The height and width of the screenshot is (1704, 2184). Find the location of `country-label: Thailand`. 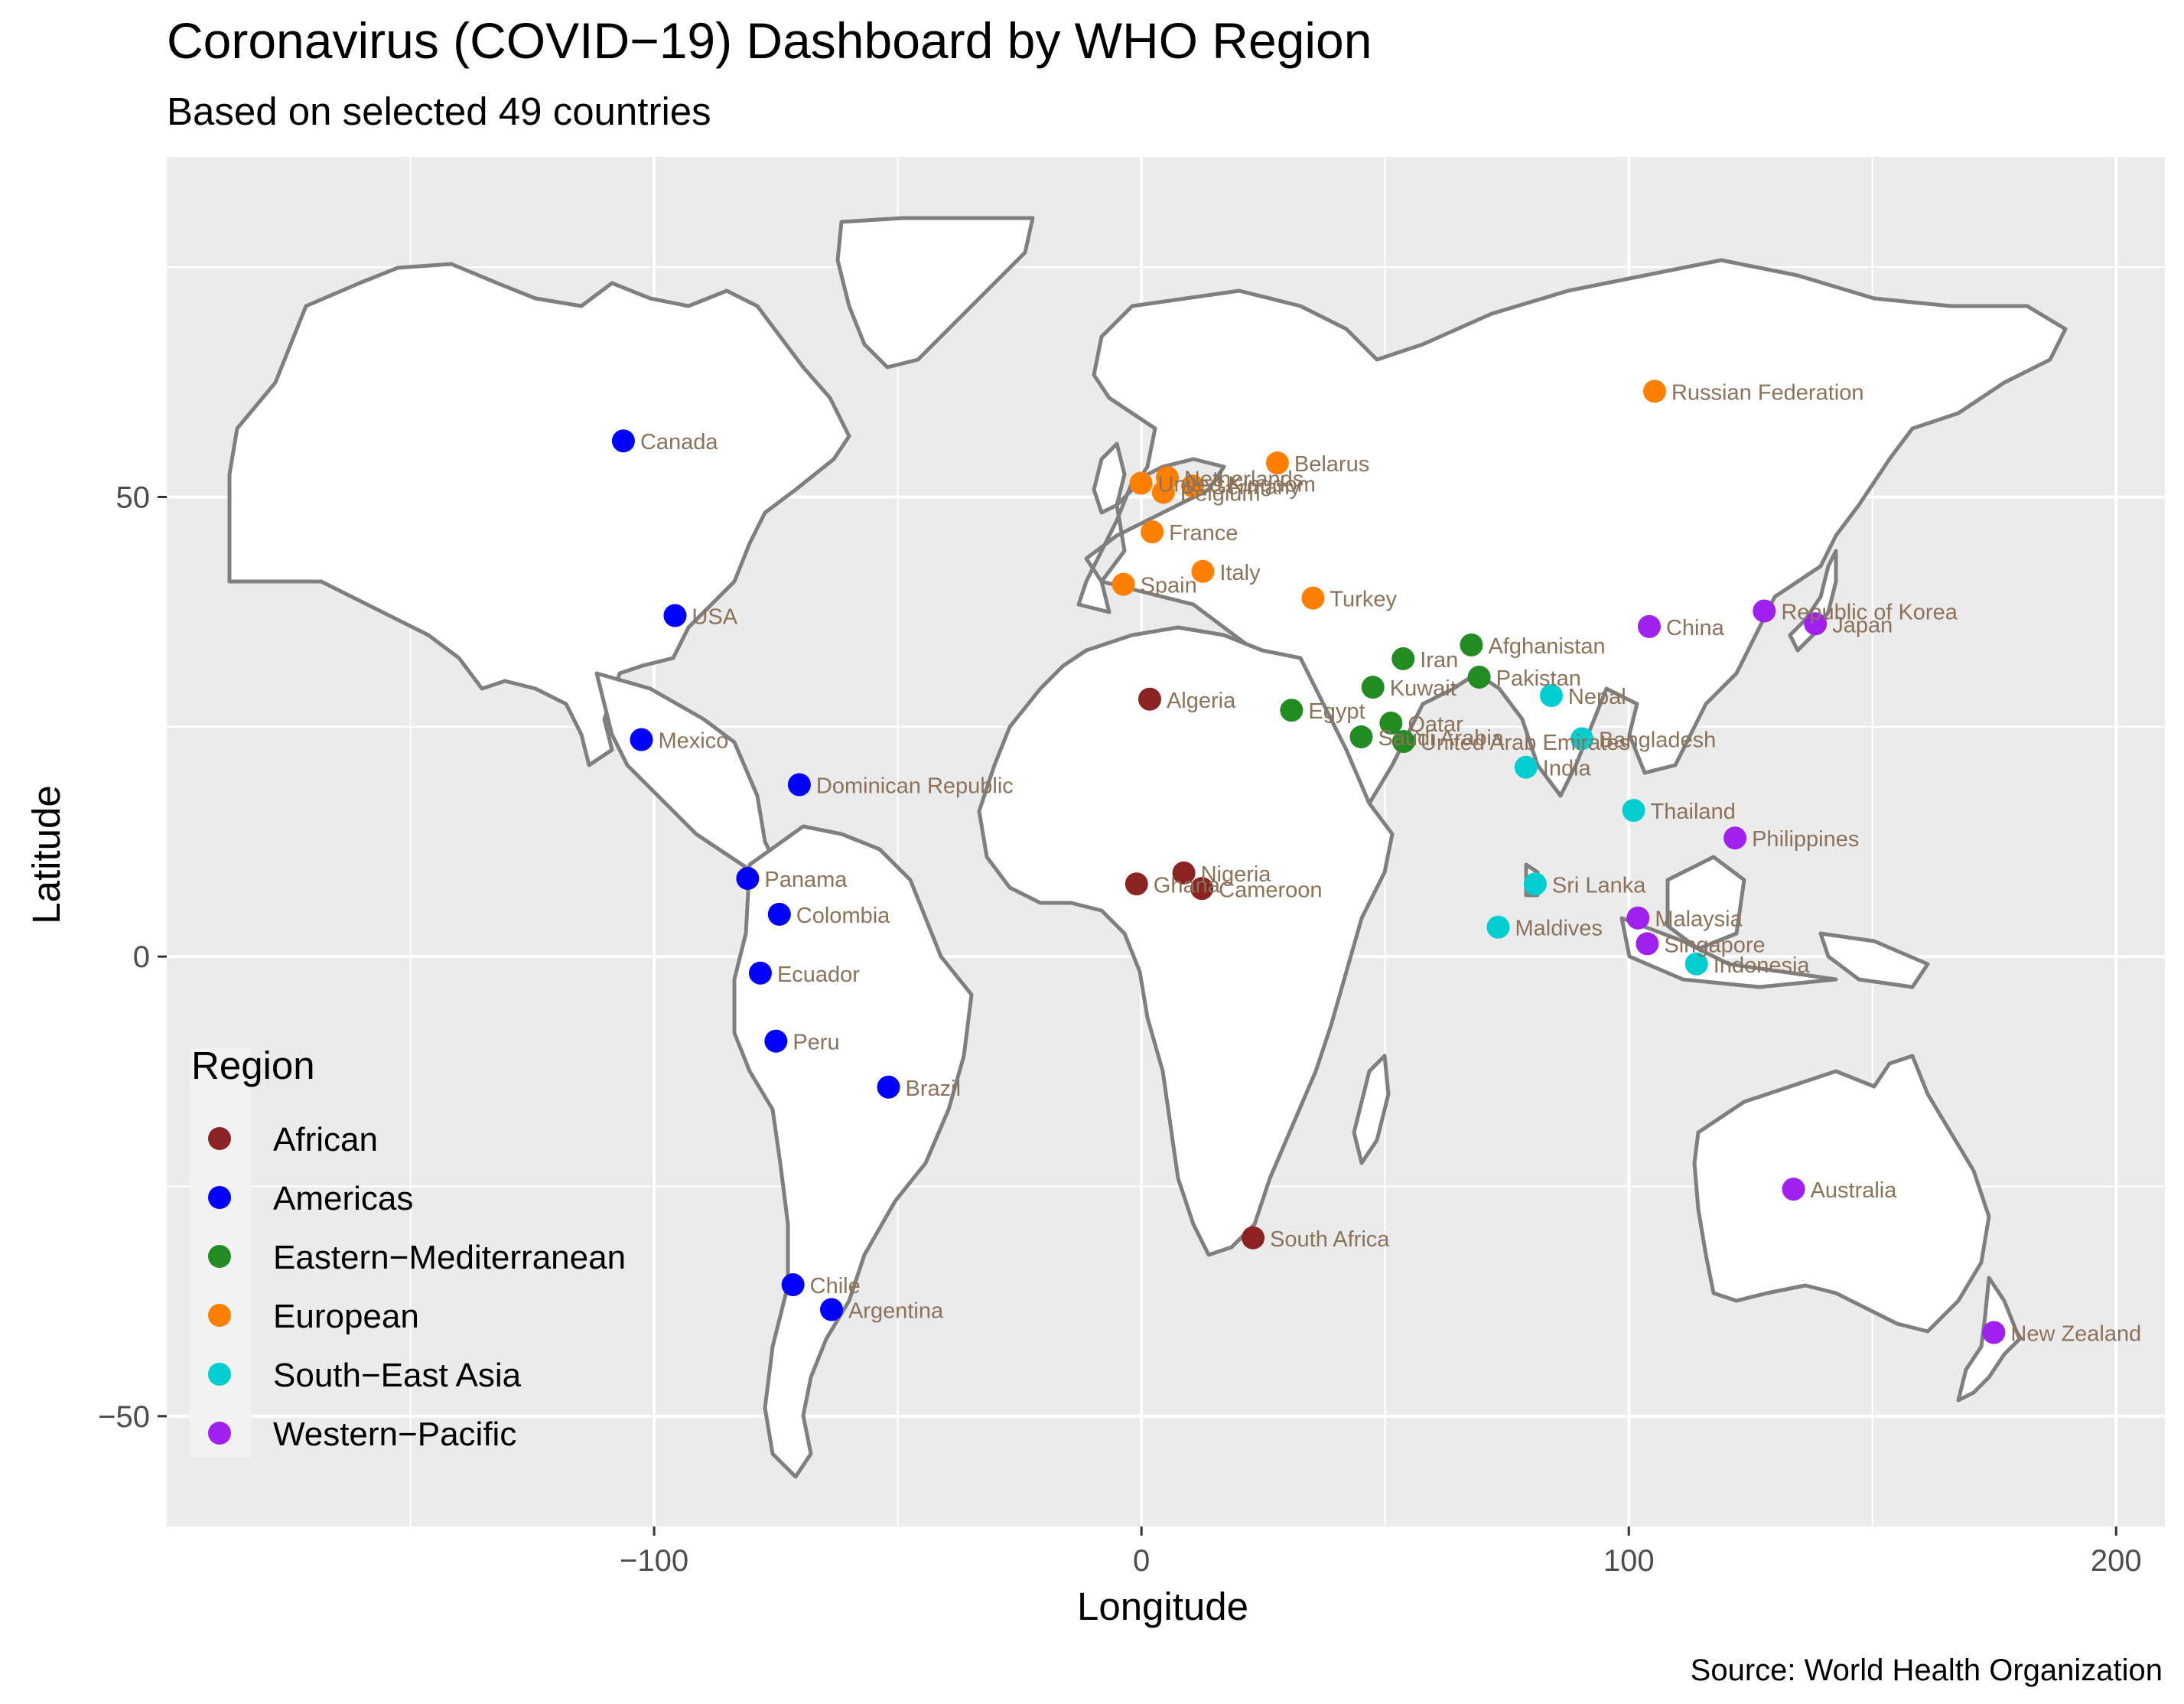

country-label: Thailand is located at coordinates (1694, 812).